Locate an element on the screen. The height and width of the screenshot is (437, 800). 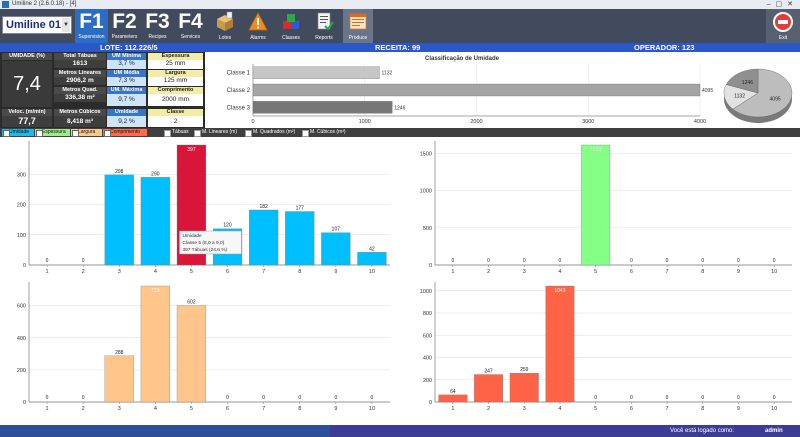
y-tick-label: 100 is located at coordinates (21, 236).